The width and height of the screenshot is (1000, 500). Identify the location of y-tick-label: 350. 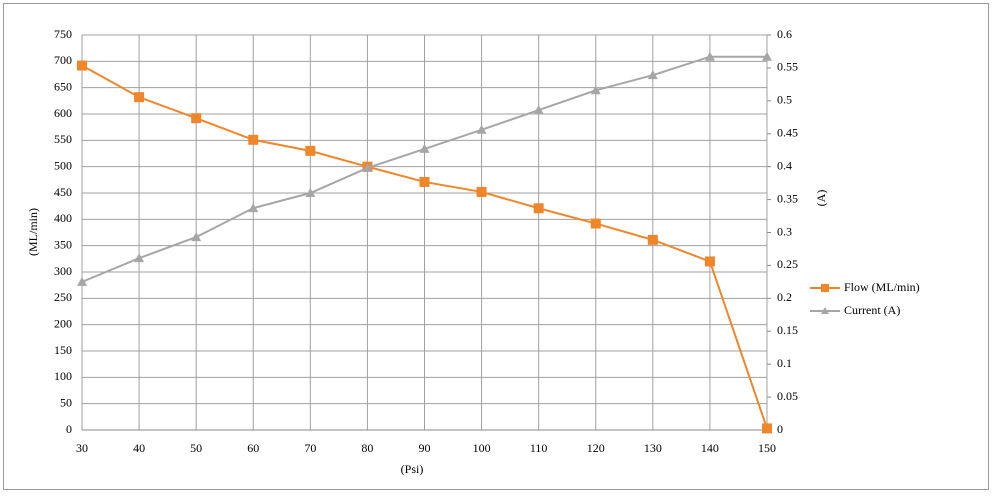
(63, 244).